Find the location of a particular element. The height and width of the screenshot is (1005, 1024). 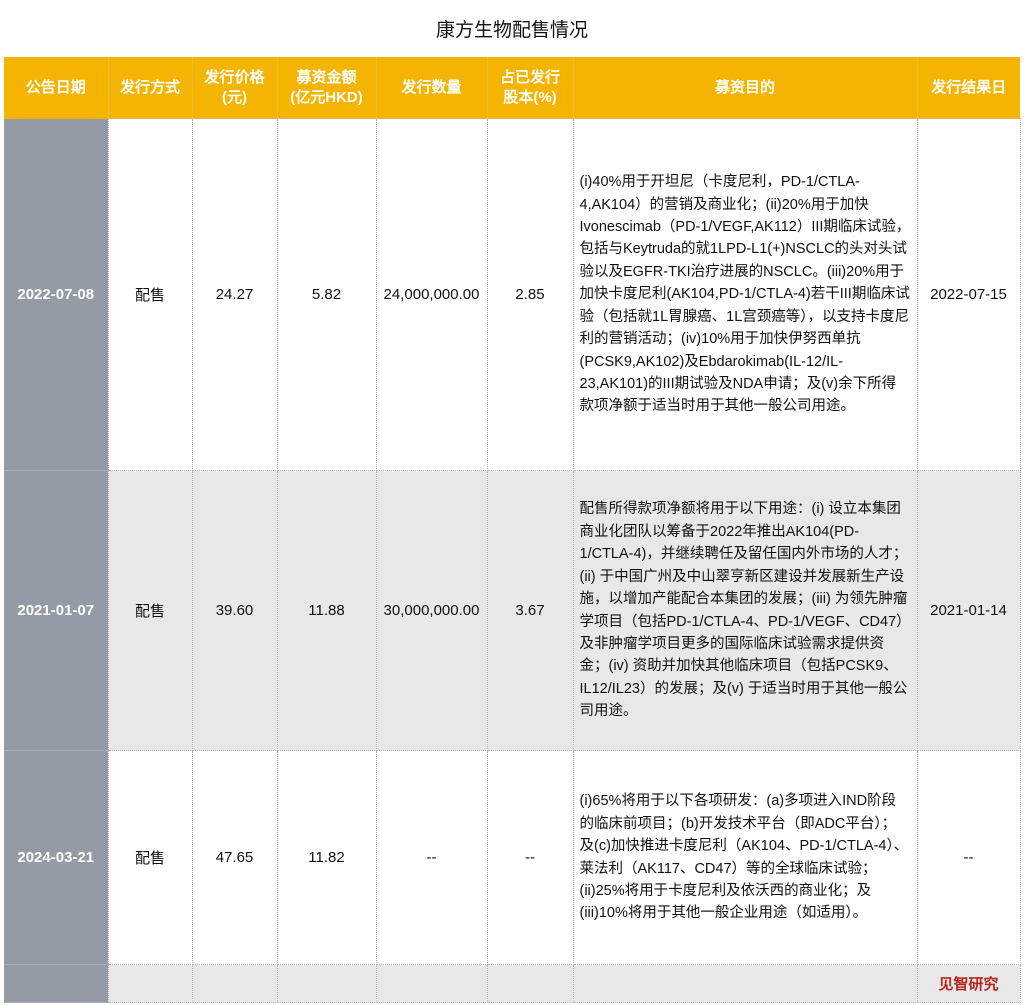

result-date: -- is located at coordinates (968, 857).